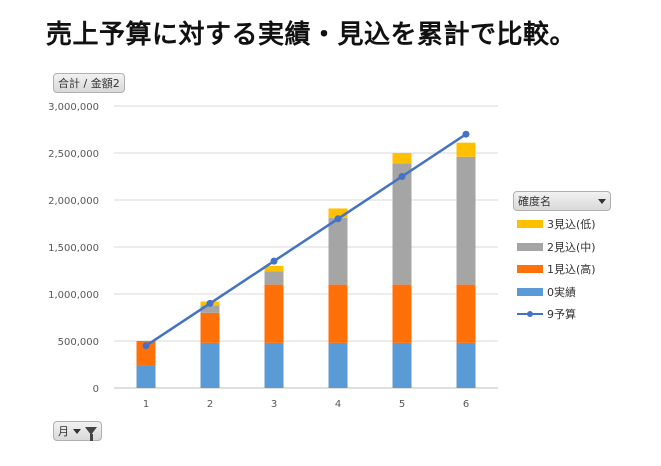 The width and height of the screenshot is (661, 466). I want to click on x-tick-label: 2, so click(210, 404).